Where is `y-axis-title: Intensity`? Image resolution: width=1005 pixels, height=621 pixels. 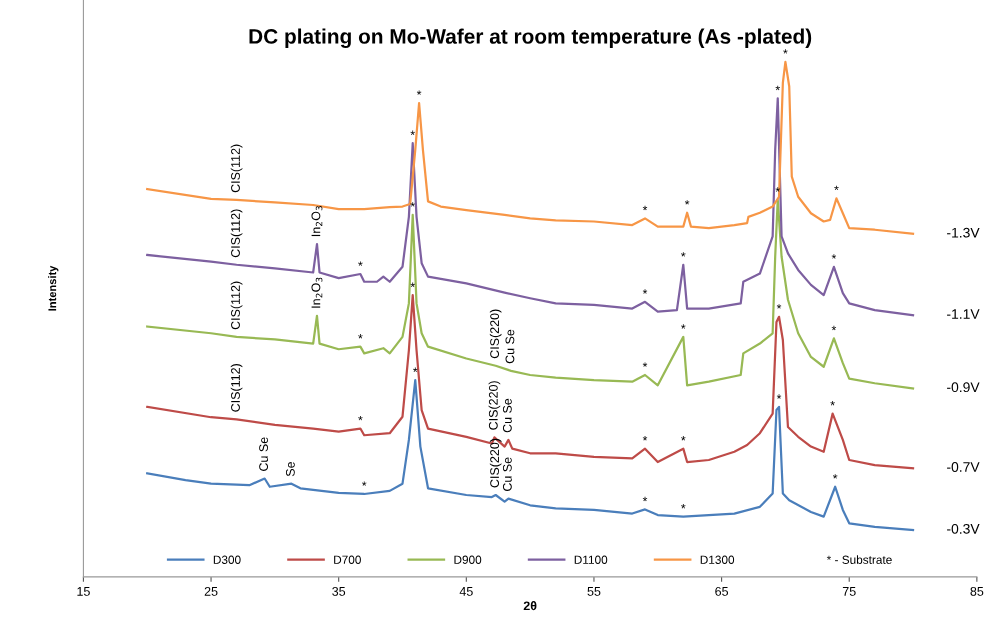 y-axis-title: Intensity is located at coordinates (53, 288).